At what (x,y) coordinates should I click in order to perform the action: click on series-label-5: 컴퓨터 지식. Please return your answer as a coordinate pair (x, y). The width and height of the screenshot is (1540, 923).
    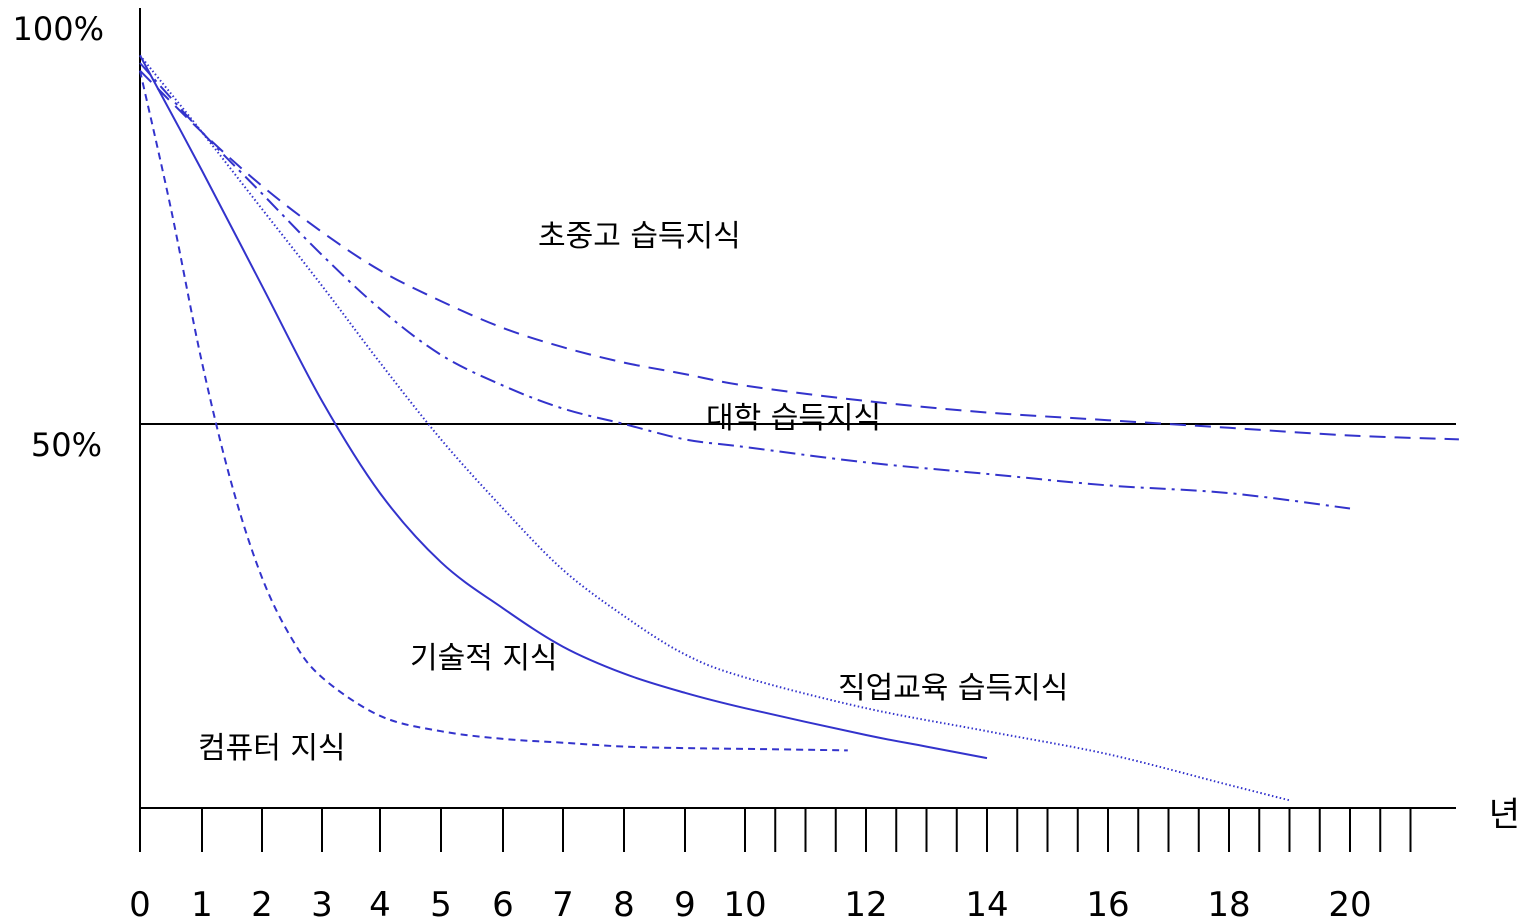
    Looking at the image, I should click on (272, 748).